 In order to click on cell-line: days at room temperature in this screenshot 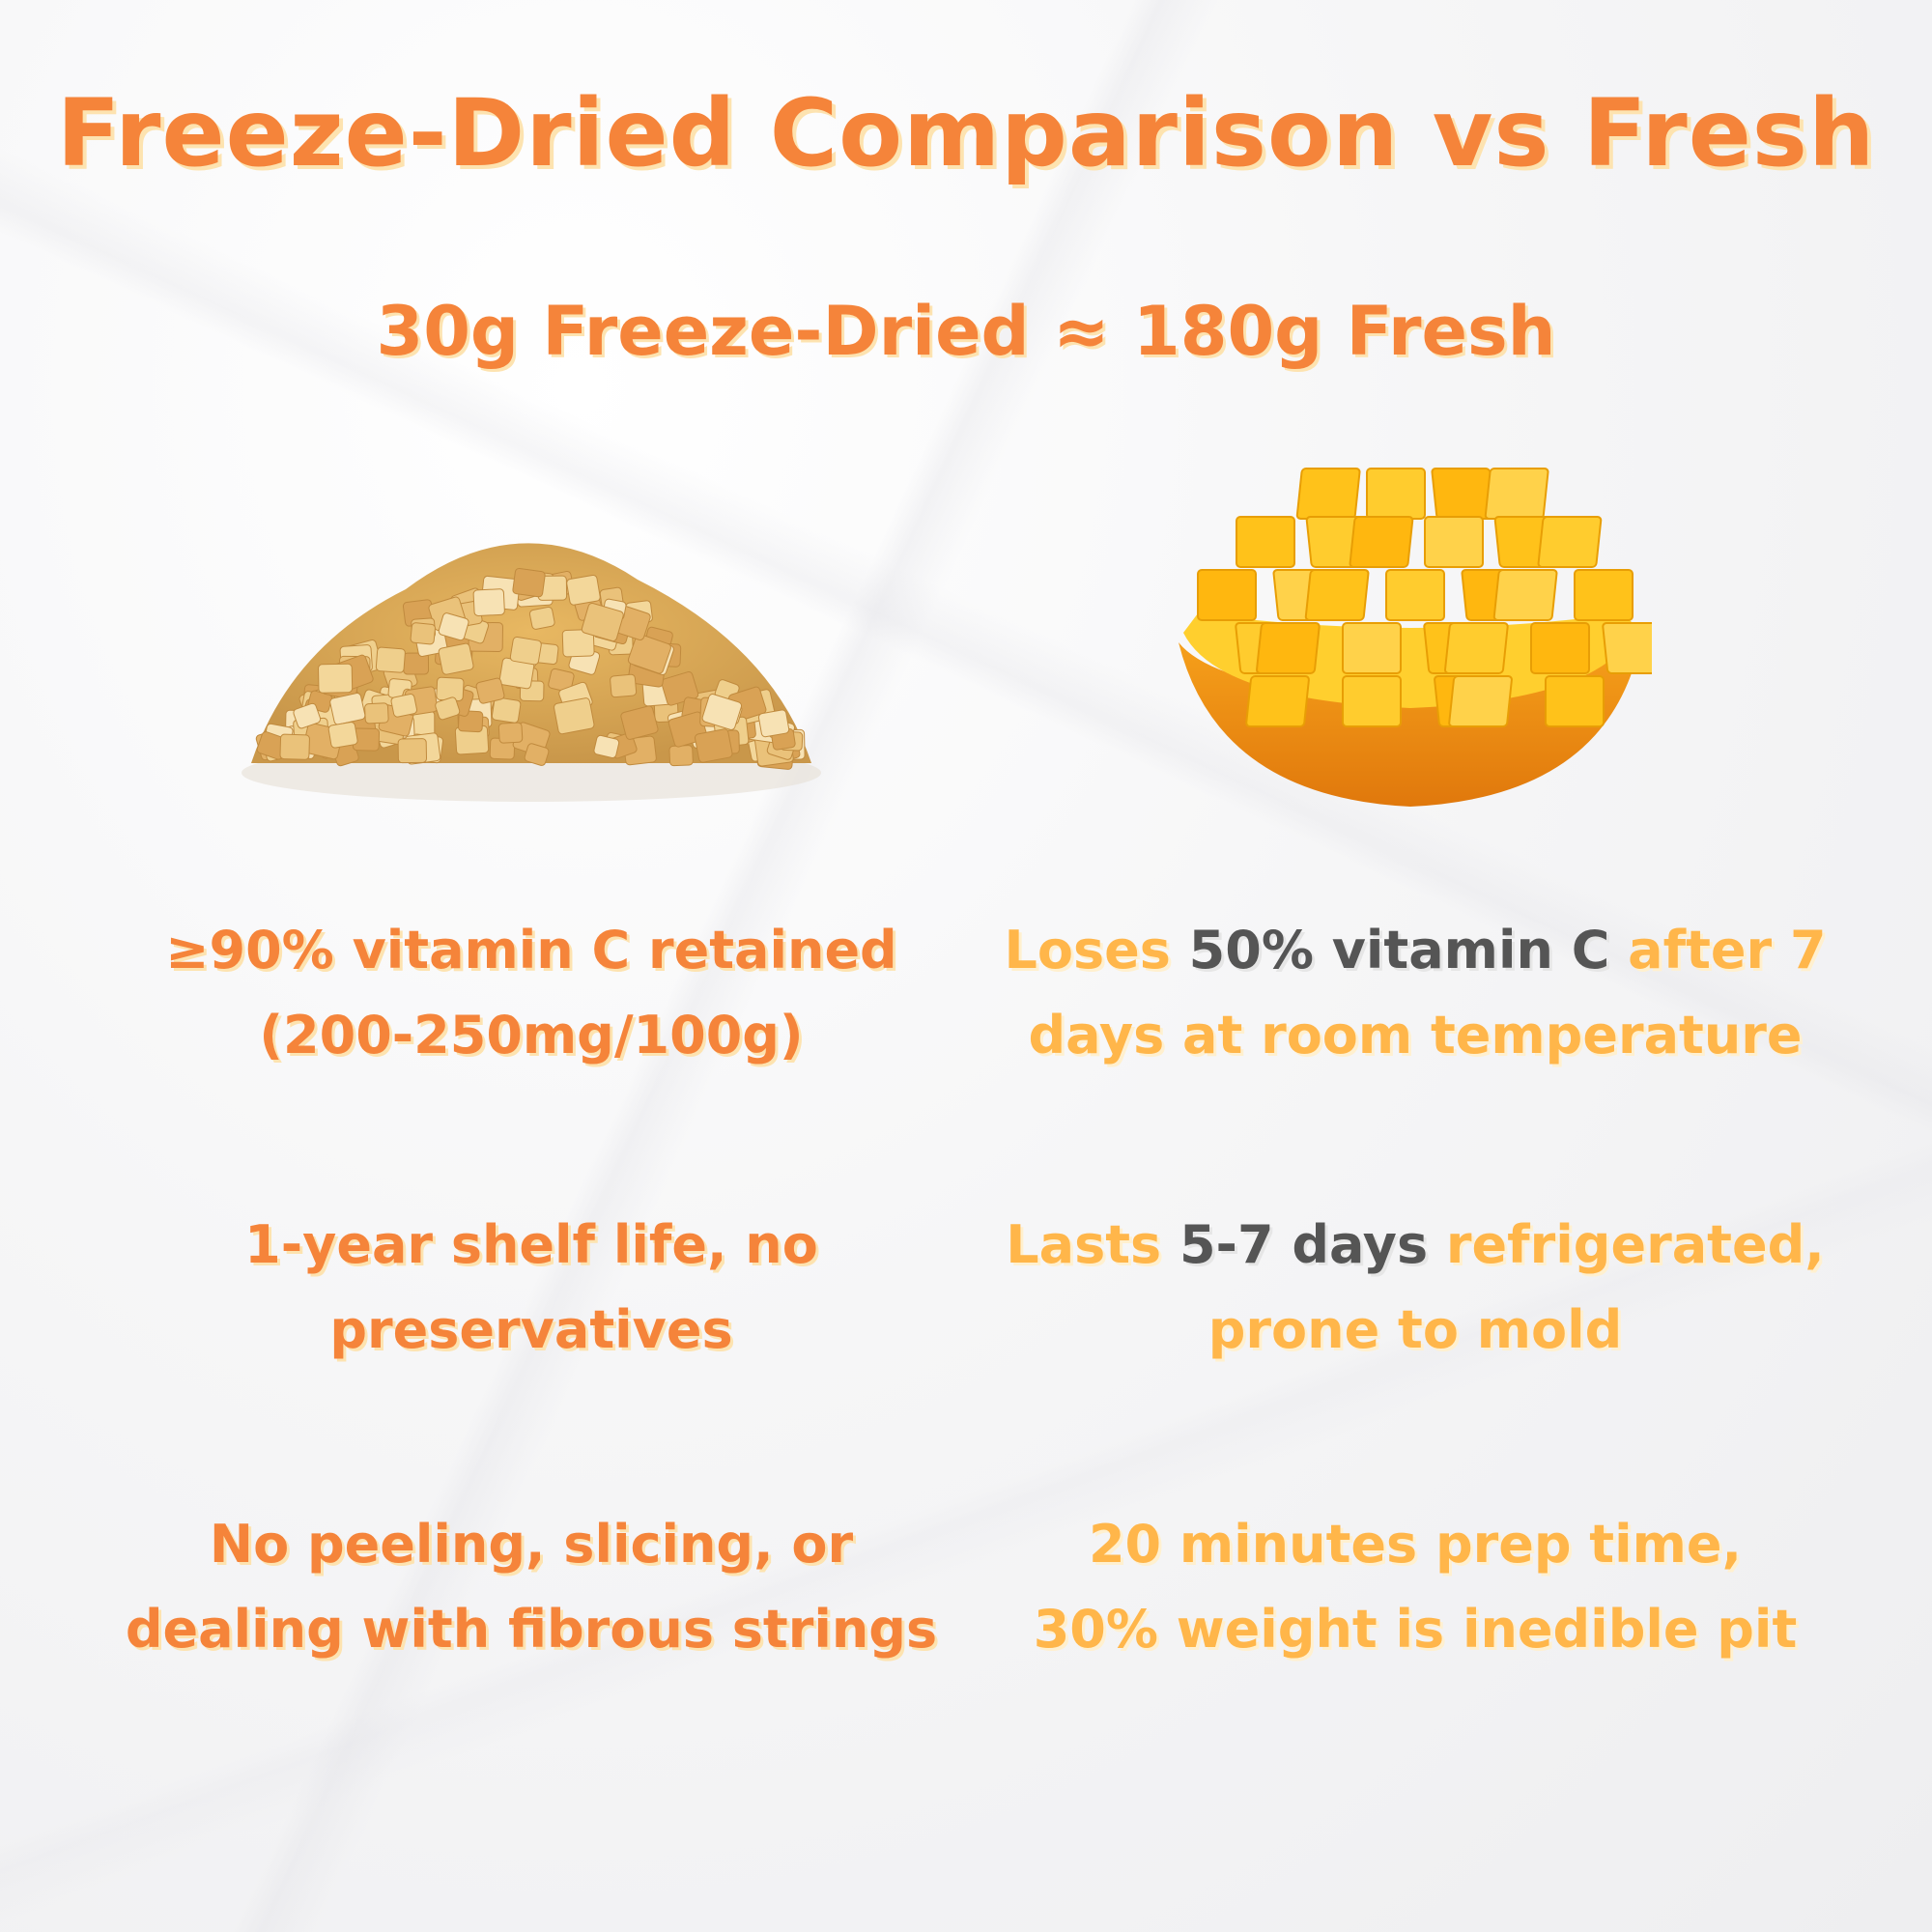, I will do `click(1415, 1035)`.